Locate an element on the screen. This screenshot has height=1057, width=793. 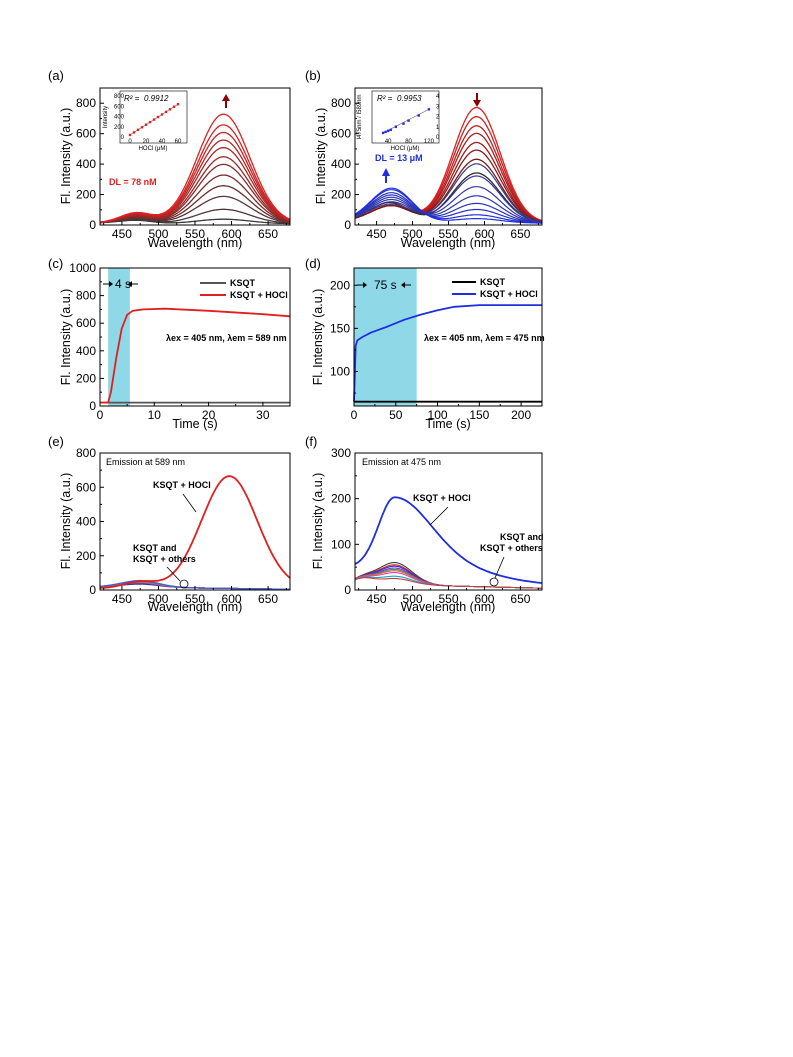
panel-c-legend: KSQT KSQT + HOCl is located at coordinates (244, 289).